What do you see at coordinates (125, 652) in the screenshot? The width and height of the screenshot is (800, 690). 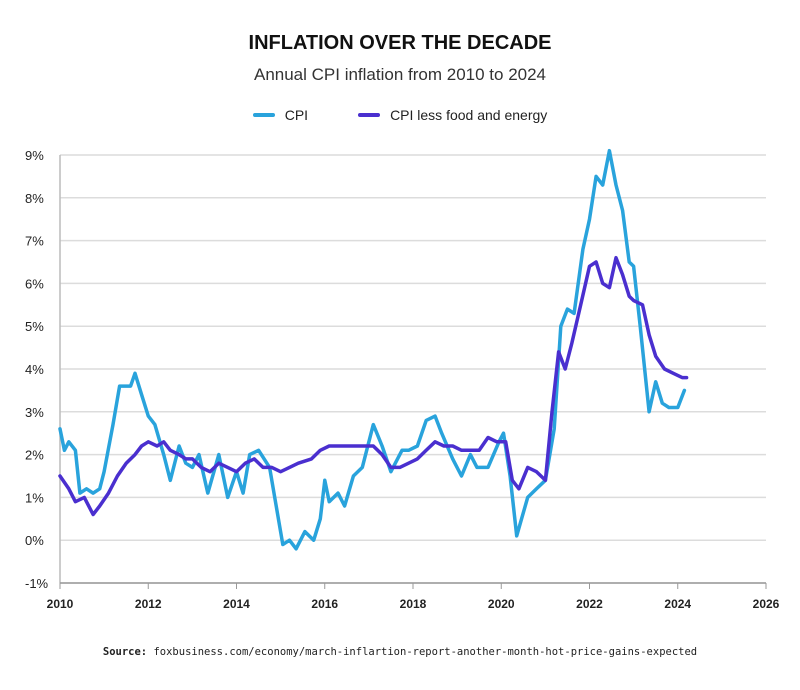 I see `source-label: Source:` at bounding box center [125, 652].